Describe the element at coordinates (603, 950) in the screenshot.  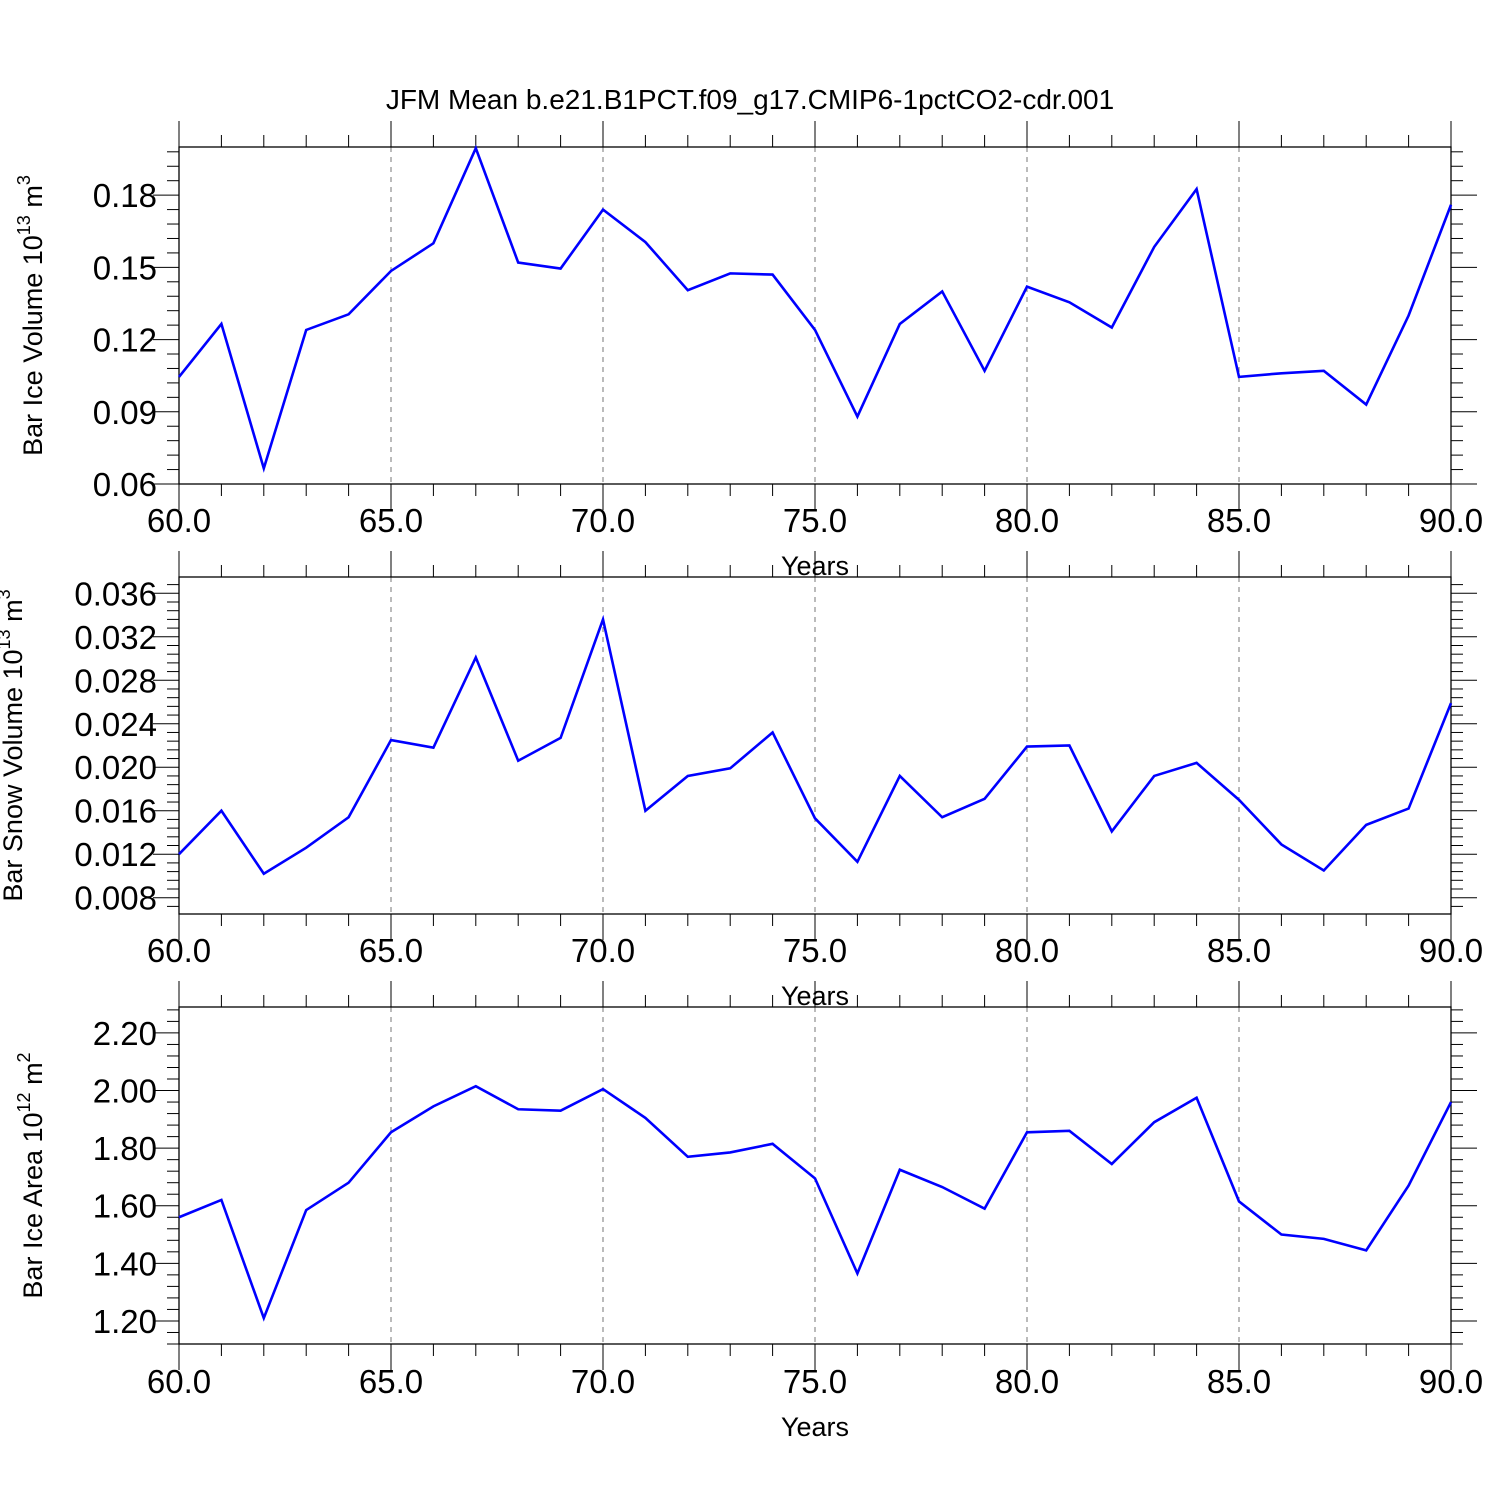
I see `panel2-x-tick-label: 70.0` at that location.